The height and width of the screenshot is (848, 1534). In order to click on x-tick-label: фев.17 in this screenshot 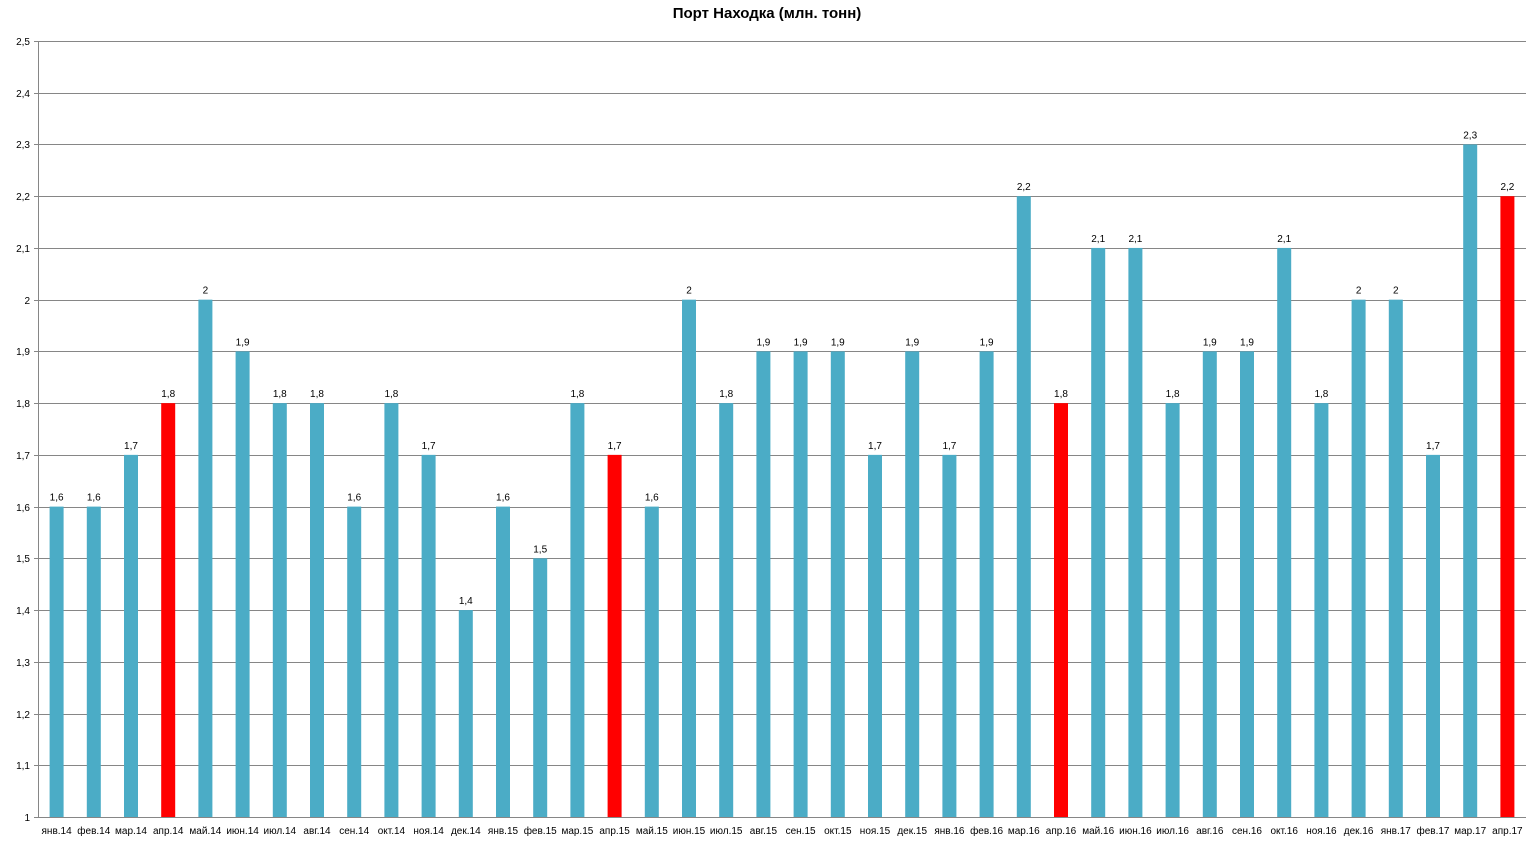, I will do `click(1432, 831)`.